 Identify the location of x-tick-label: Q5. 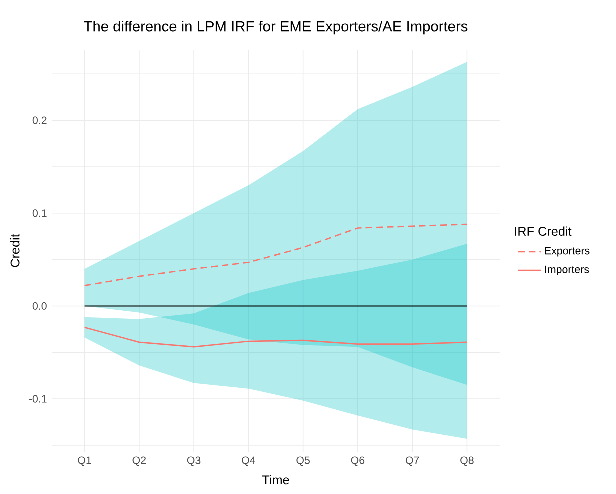
(303, 461).